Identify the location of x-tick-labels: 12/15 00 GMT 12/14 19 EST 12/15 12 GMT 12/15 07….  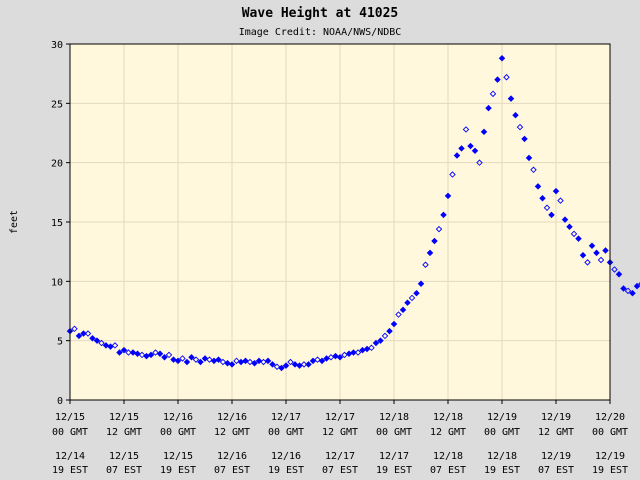
(340, 444).